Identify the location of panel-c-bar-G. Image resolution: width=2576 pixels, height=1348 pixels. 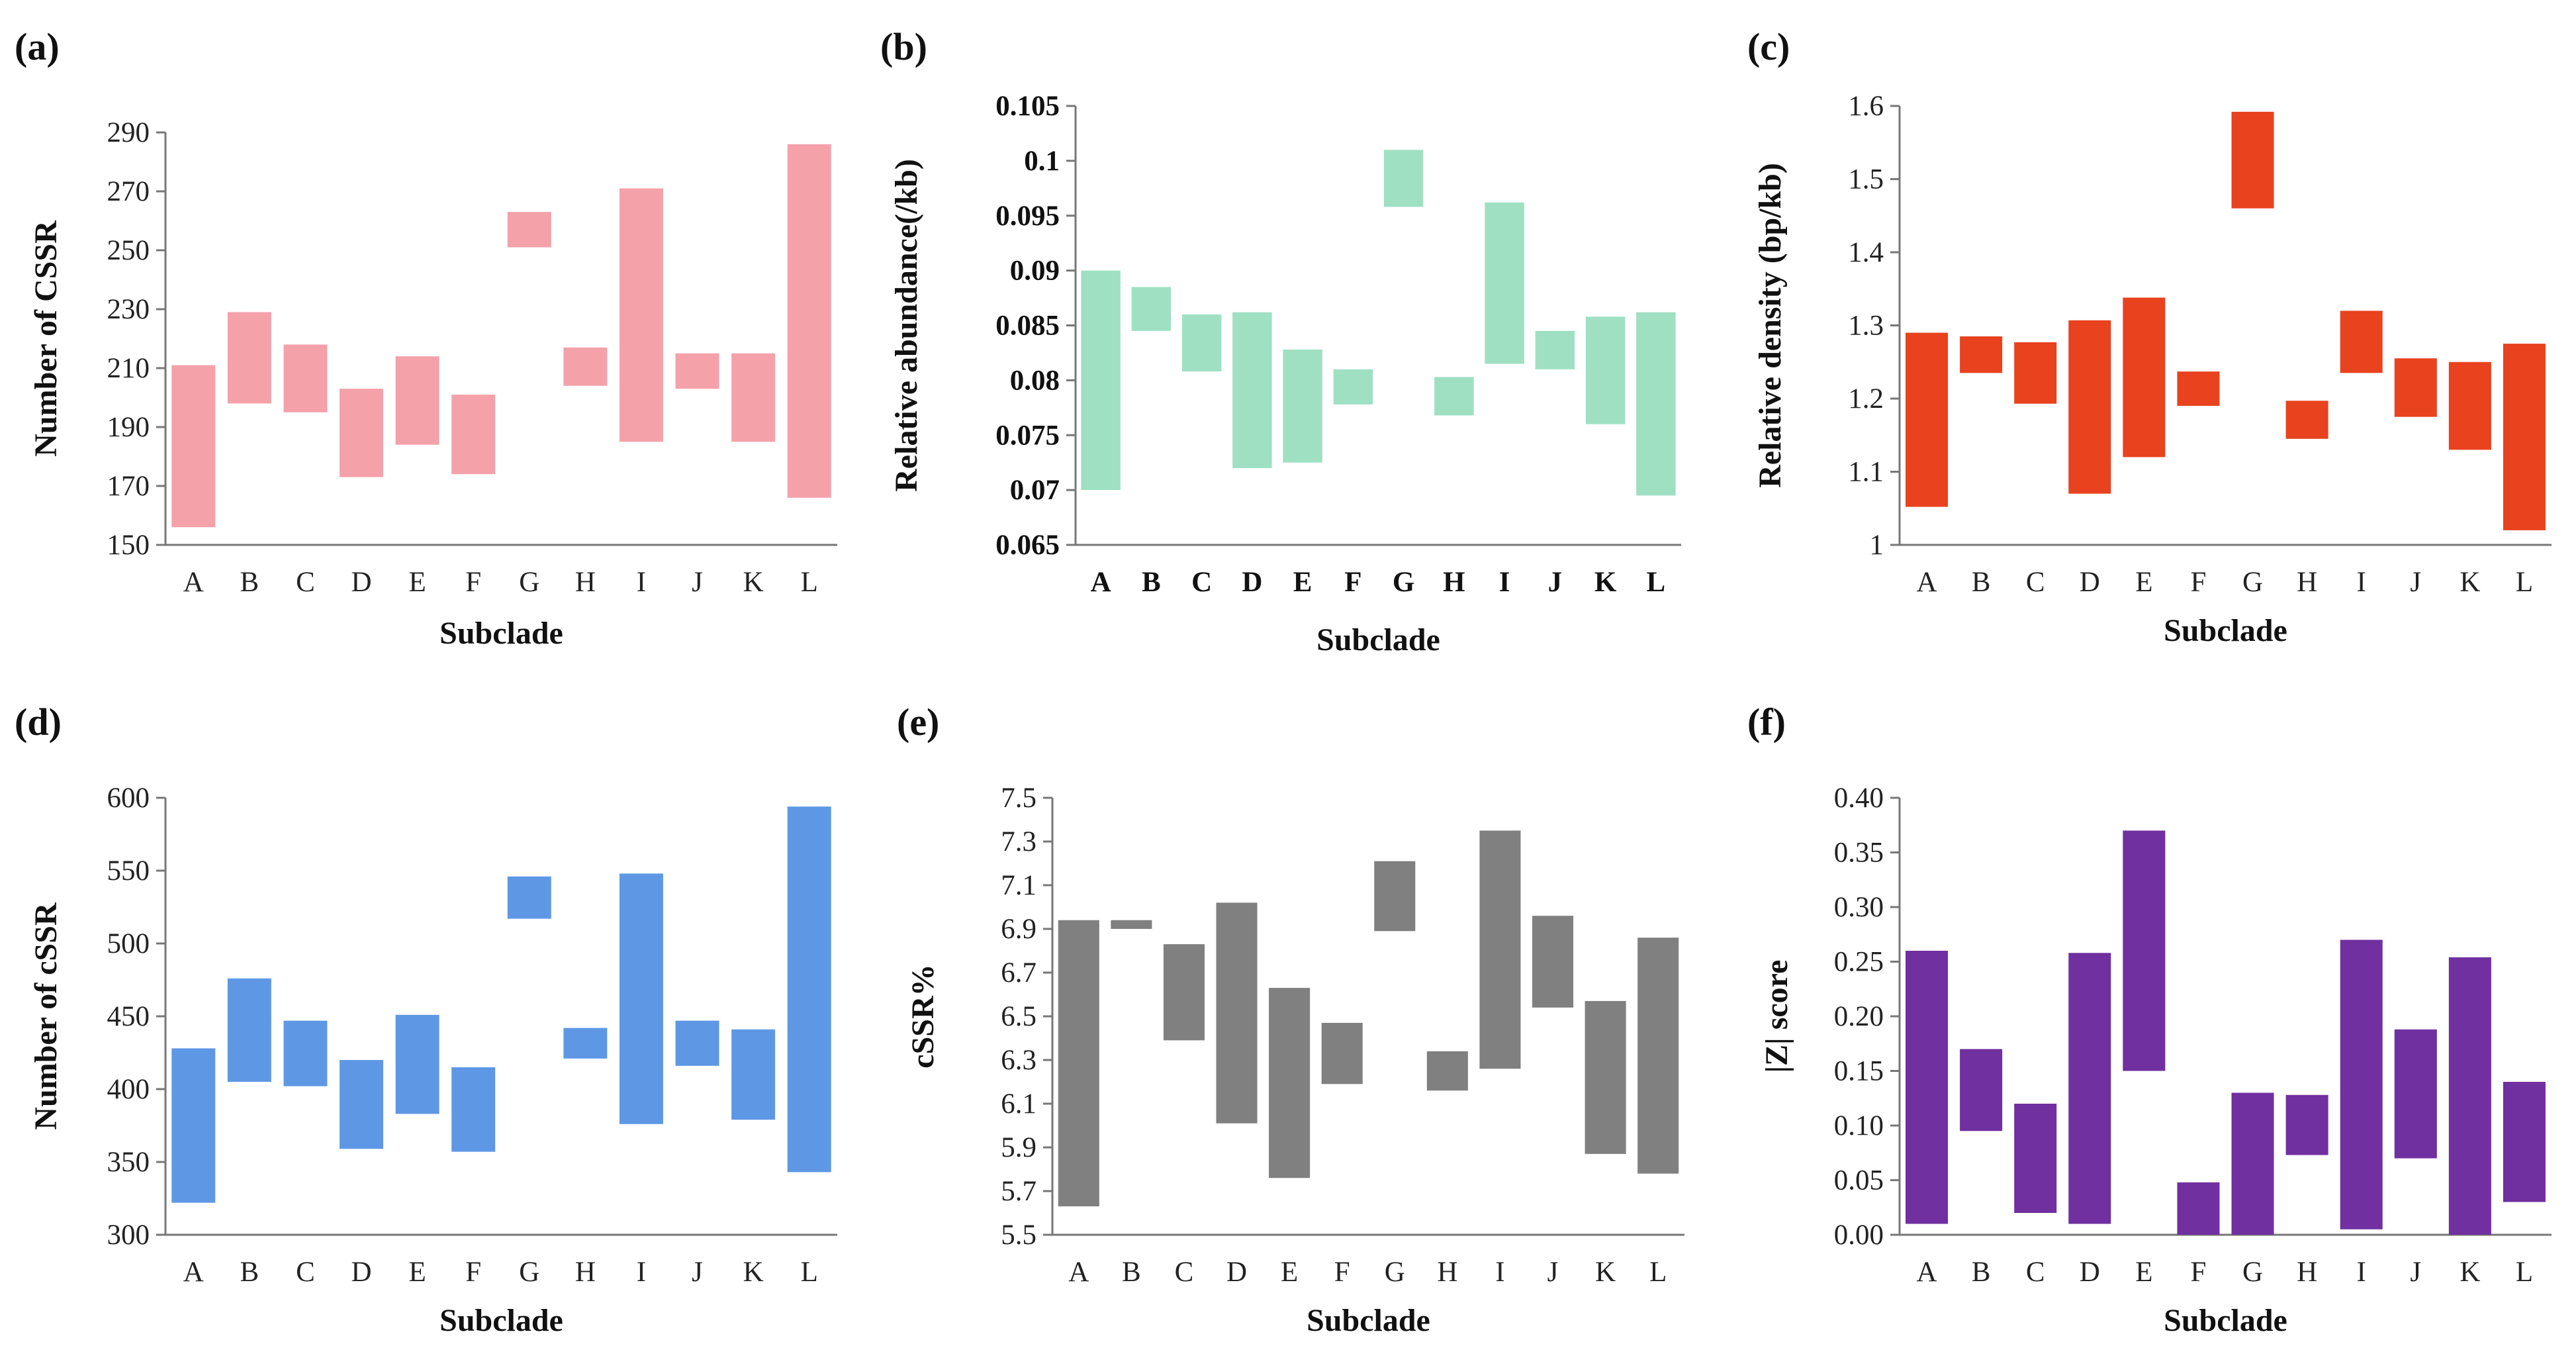
(2252, 160).